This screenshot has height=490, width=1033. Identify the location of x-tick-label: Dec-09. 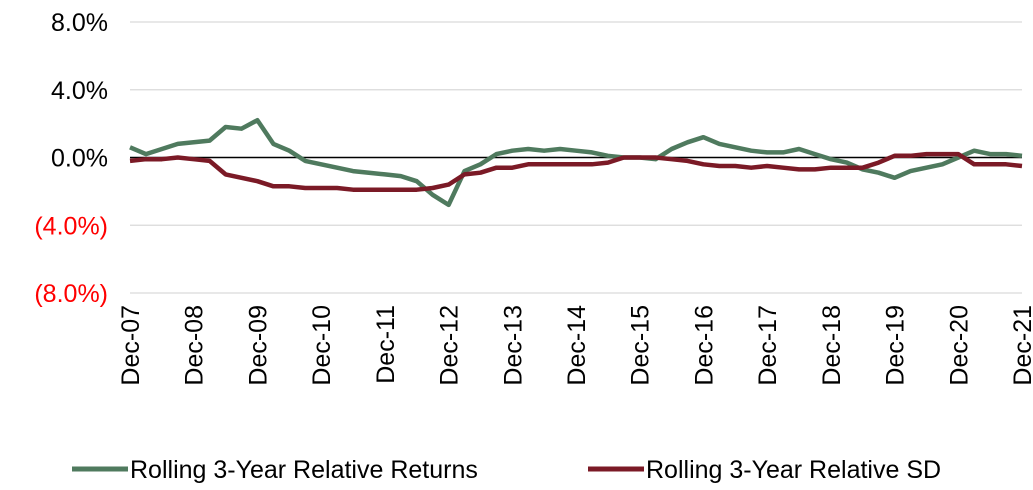
(258, 345).